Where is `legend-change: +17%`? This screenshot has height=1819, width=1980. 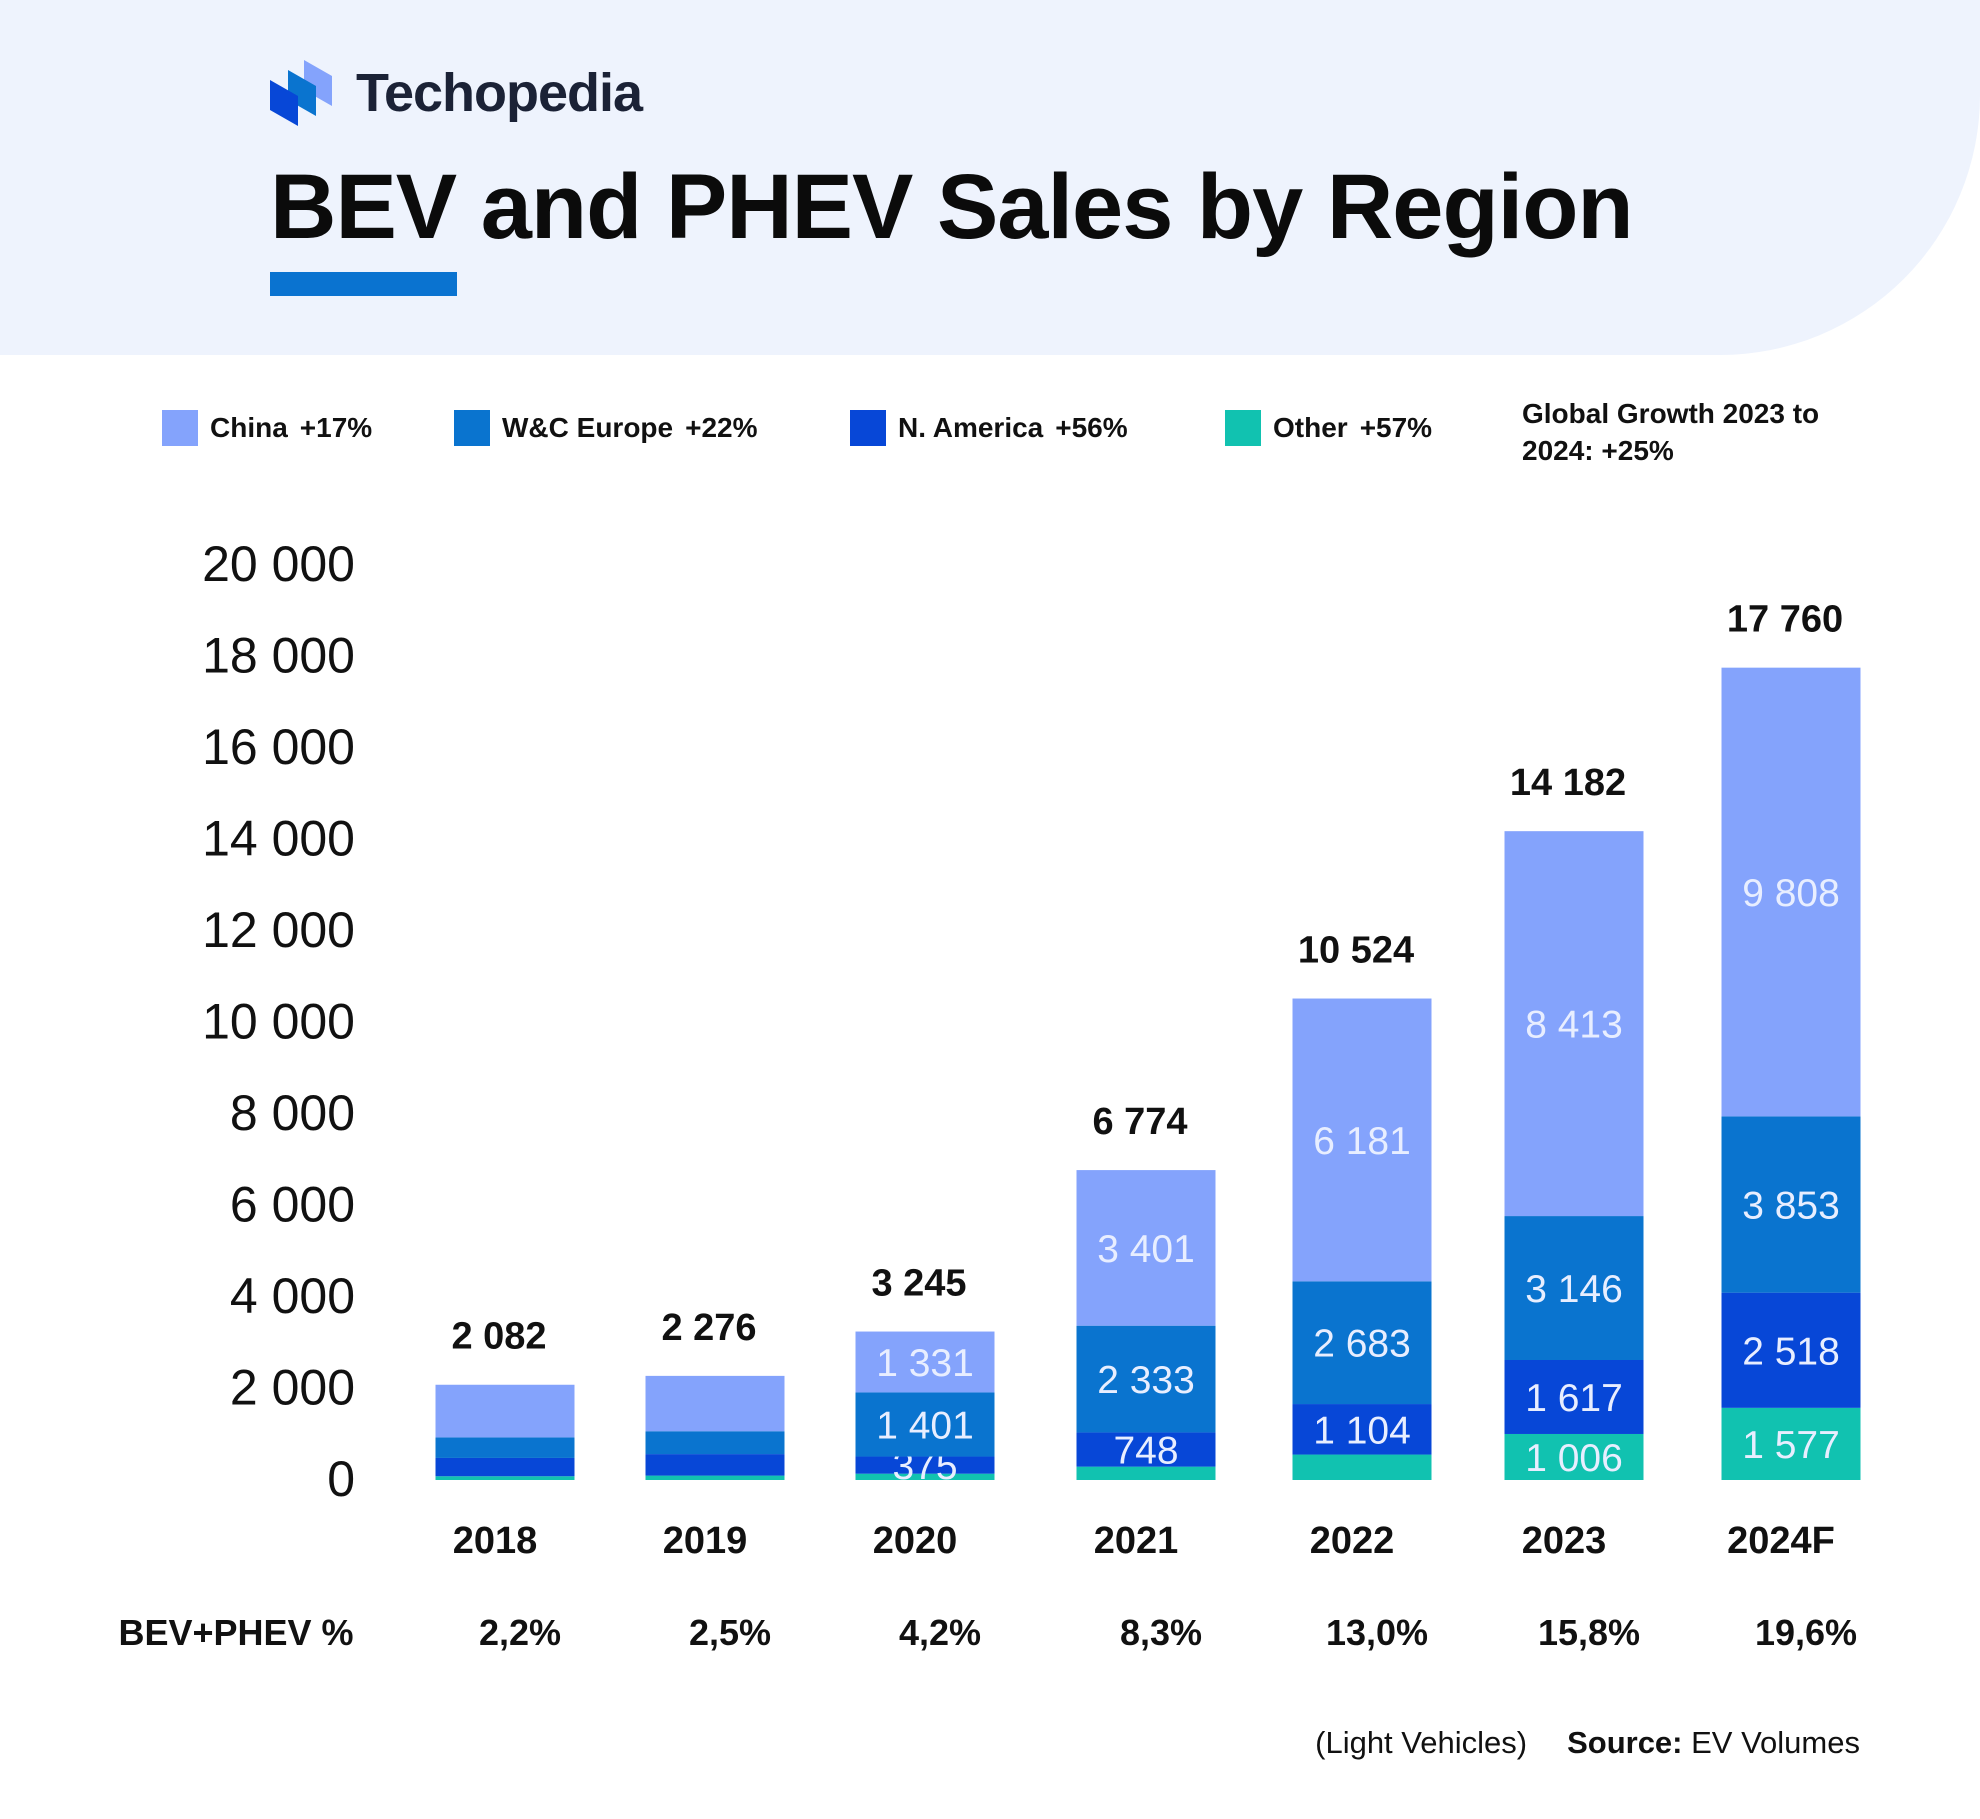 legend-change: +17% is located at coordinates (336, 427).